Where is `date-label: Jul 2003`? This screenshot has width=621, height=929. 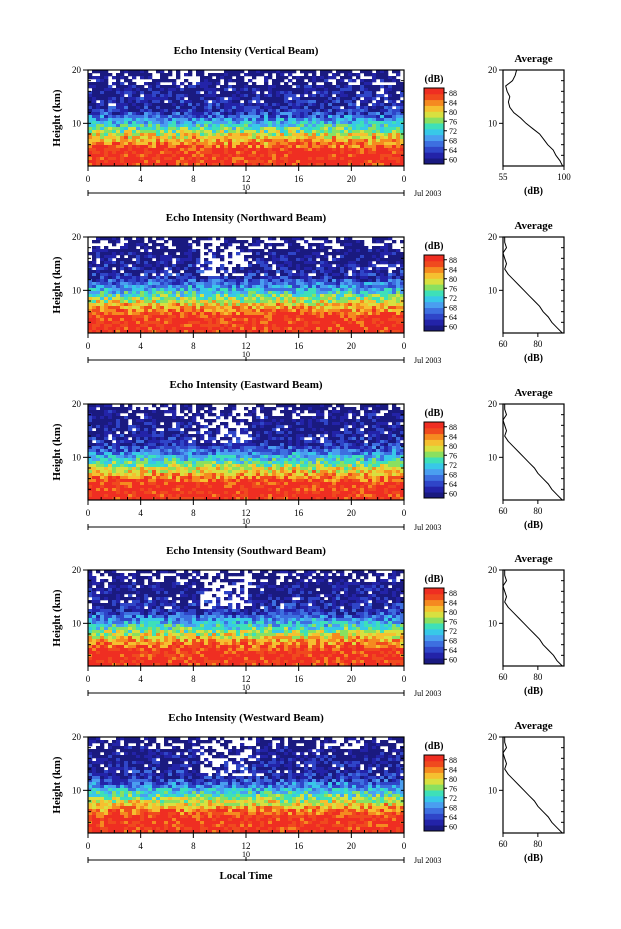 date-label: Jul 2003 is located at coordinates (427, 193).